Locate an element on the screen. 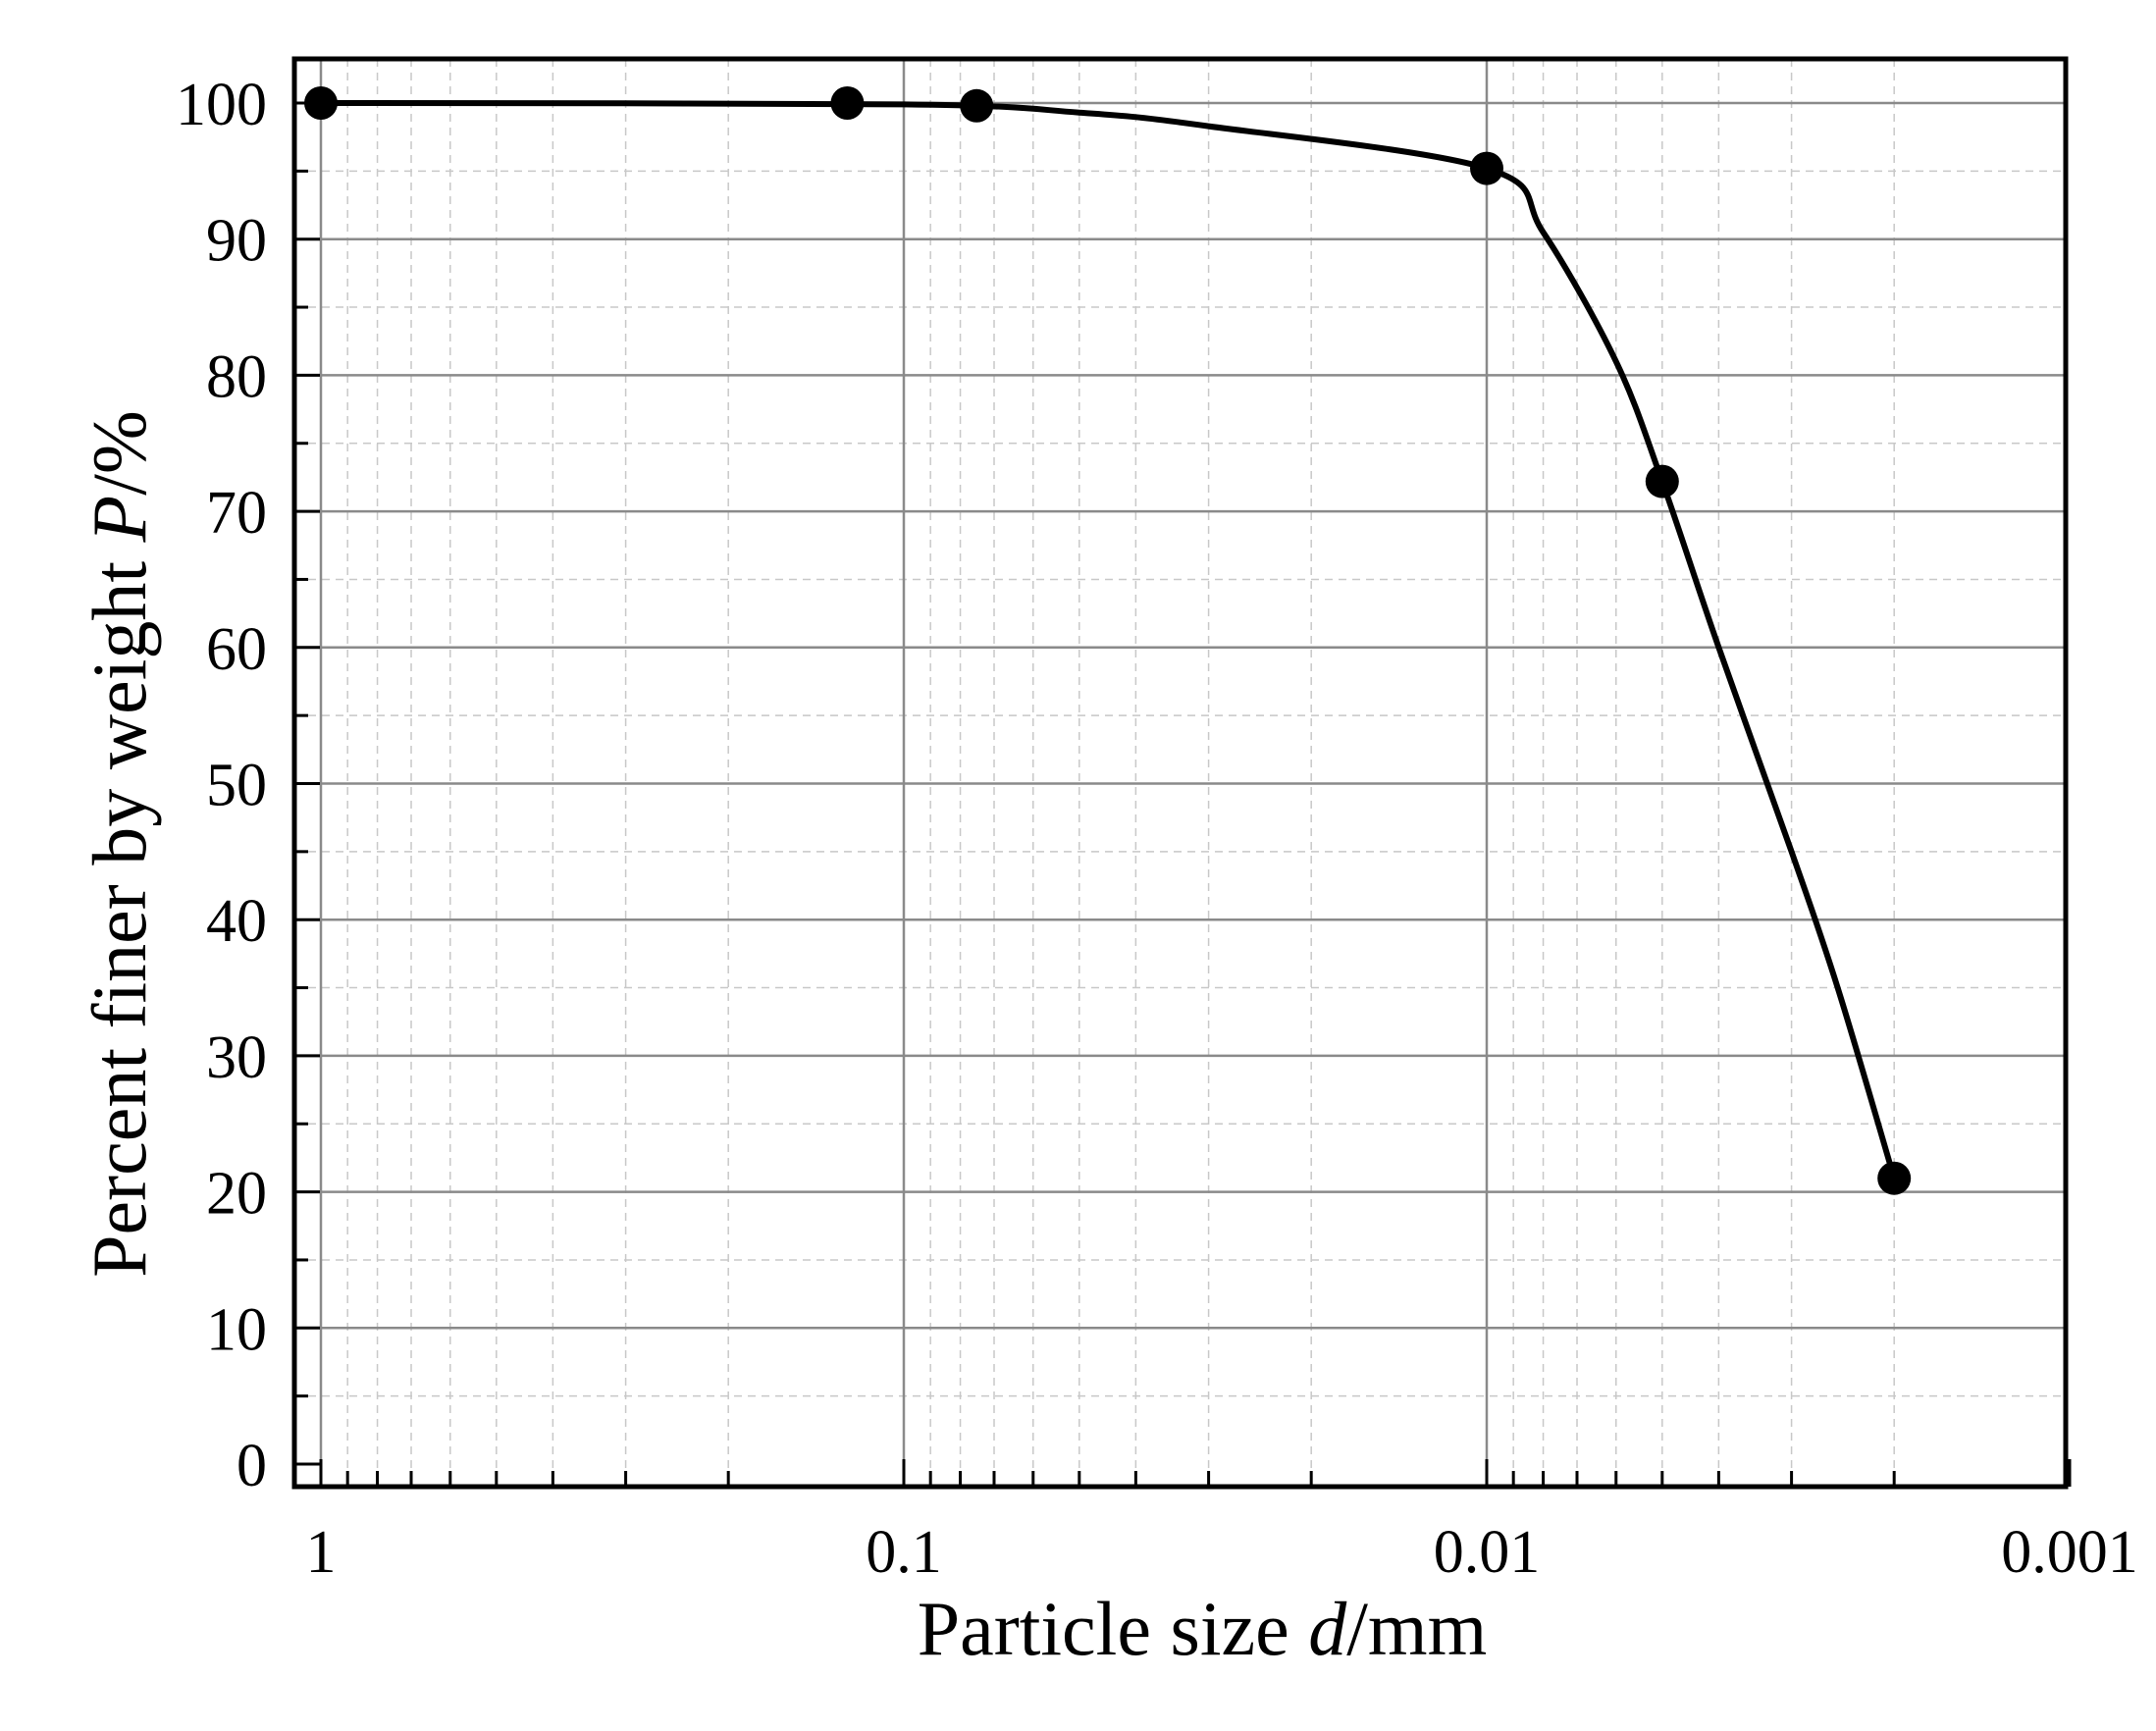 The height and width of the screenshot is (1731, 2156). y-tick-label: 50 is located at coordinates (236, 786).